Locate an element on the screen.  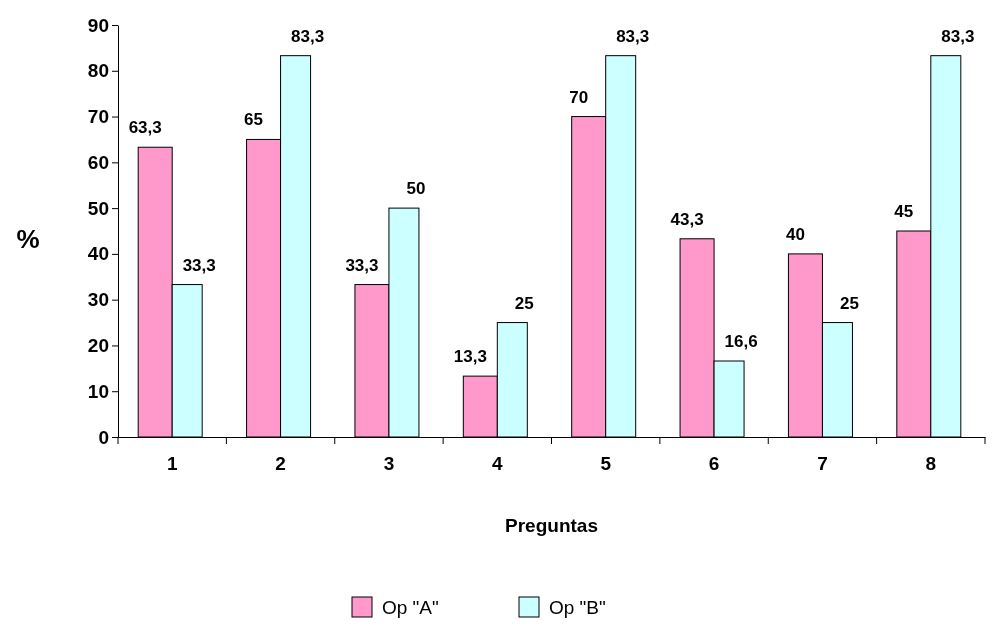
y-tick-label: 90 is located at coordinates (98, 25).